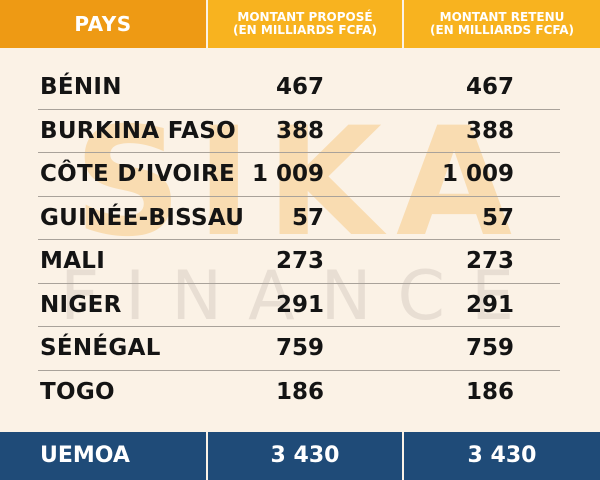  Describe the element at coordinates (489, 87) in the screenshot. I see `retained-amount: 467` at that location.